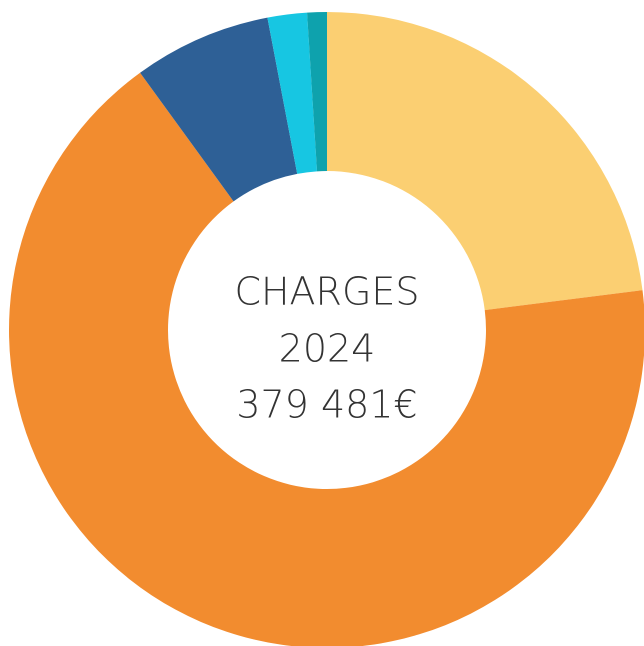 The width and height of the screenshot is (644, 646). I want to click on center-label: CHARGES, so click(326, 292).